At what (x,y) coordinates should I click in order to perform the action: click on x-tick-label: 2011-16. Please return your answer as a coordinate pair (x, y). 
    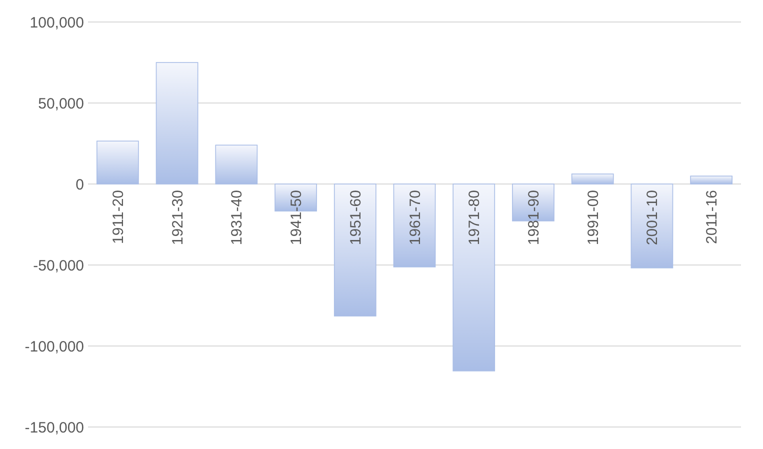
    Looking at the image, I should click on (712, 217).